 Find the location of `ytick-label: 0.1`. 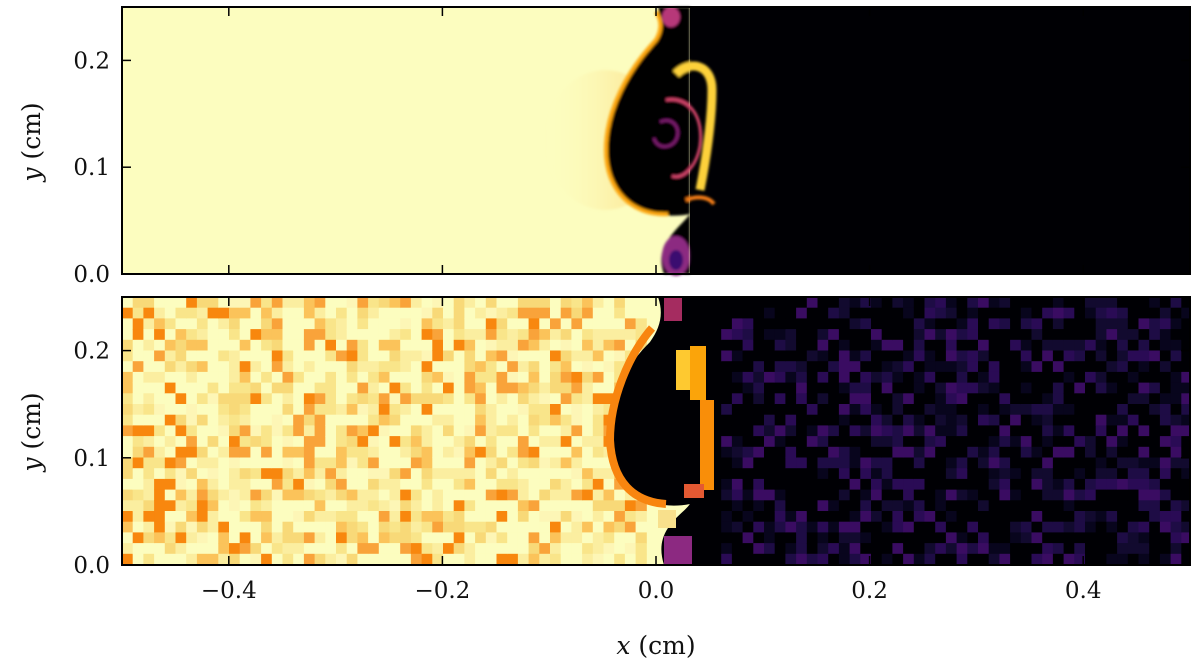

ytick-label: 0.1 is located at coordinates (91, 168).